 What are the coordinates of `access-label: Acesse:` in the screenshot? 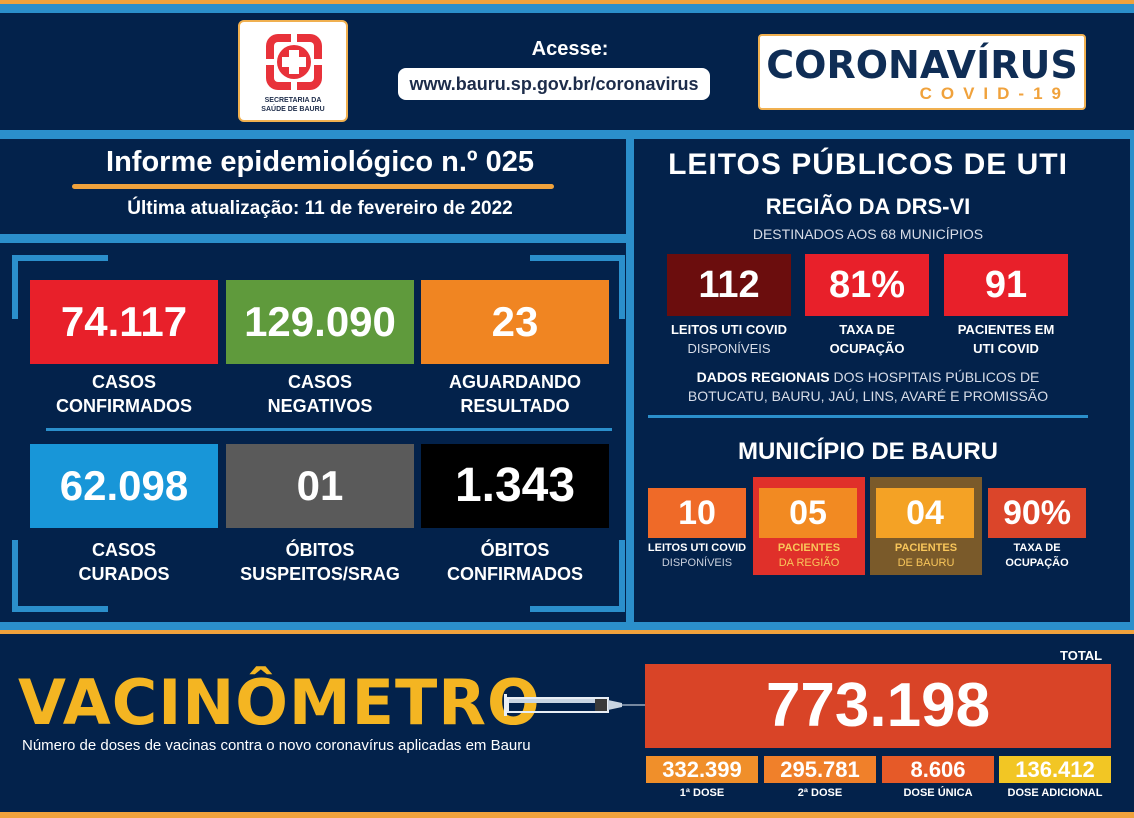 It's located at (570, 49).